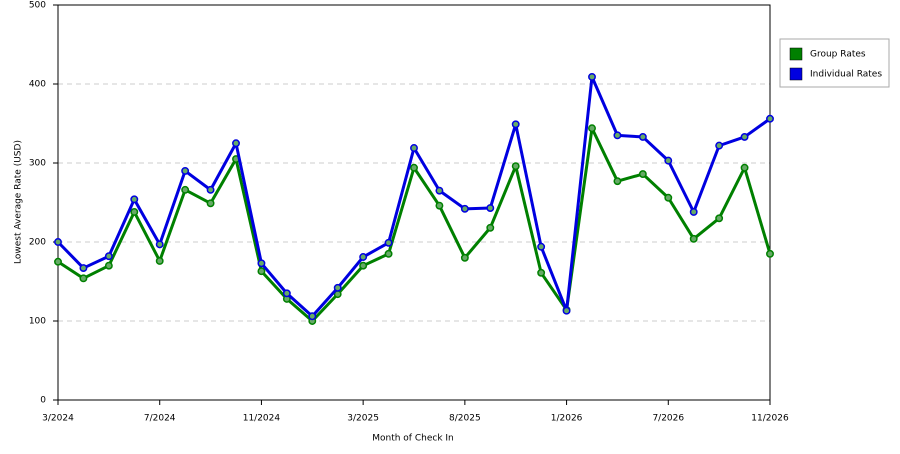  What do you see at coordinates (37, 243) in the screenshot?
I see `y-tick-label: 200` at bounding box center [37, 243].